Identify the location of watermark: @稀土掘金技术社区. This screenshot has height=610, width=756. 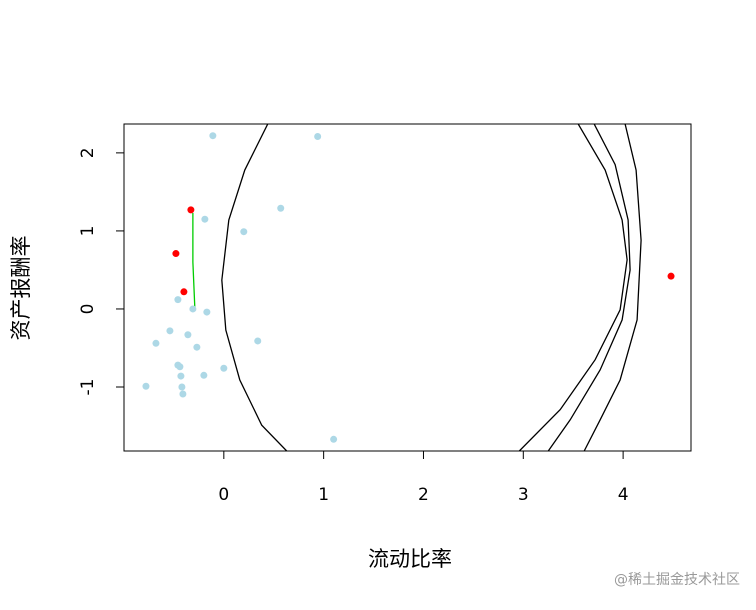
(677, 580).